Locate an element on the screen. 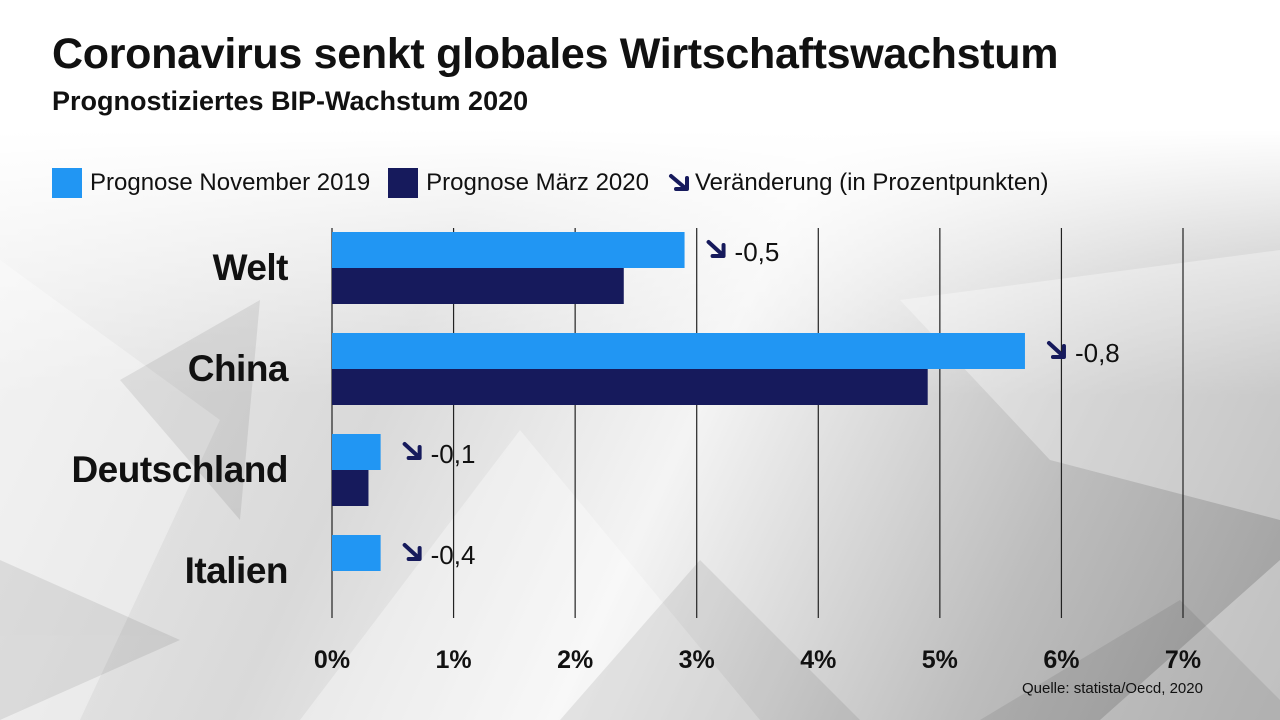  x-tick-label: 6% is located at coordinates (1061, 660).